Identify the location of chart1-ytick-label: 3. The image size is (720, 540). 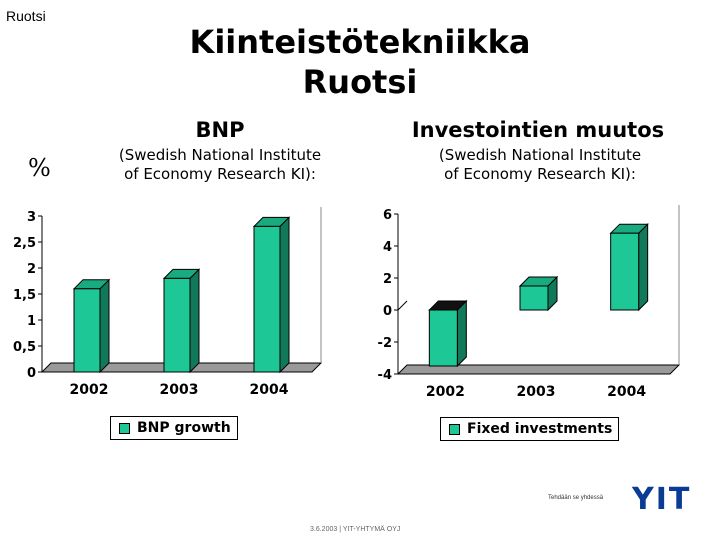
(31, 217).